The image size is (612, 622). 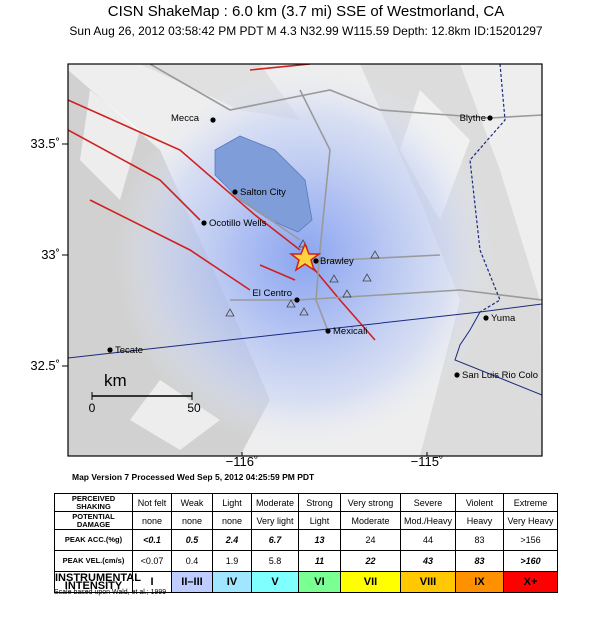 What do you see at coordinates (232, 582) in the screenshot?
I see `table-cell: IV` at bounding box center [232, 582].